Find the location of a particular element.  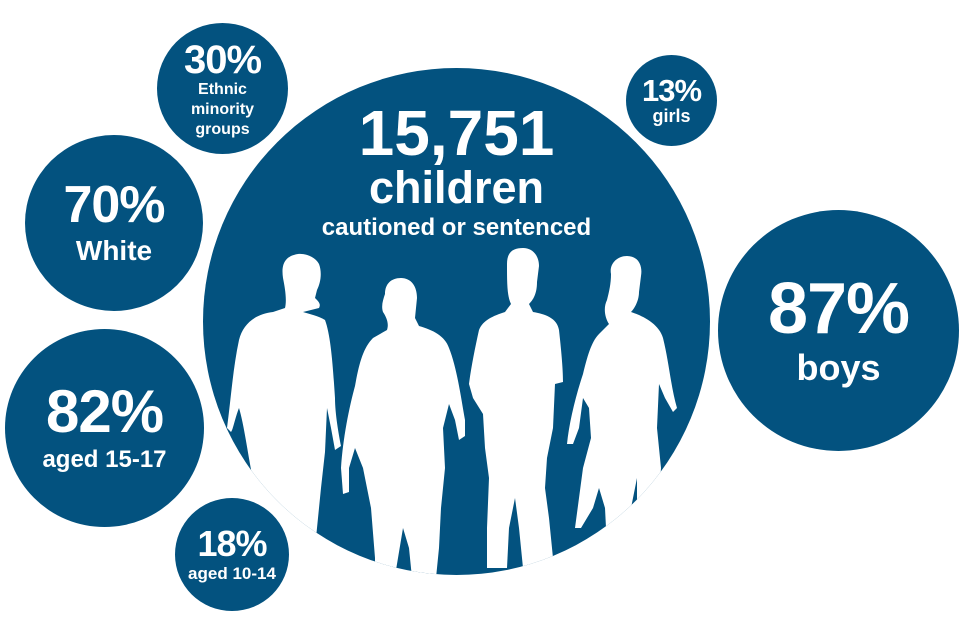

stat-value: 30% is located at coordinates (222, 59).